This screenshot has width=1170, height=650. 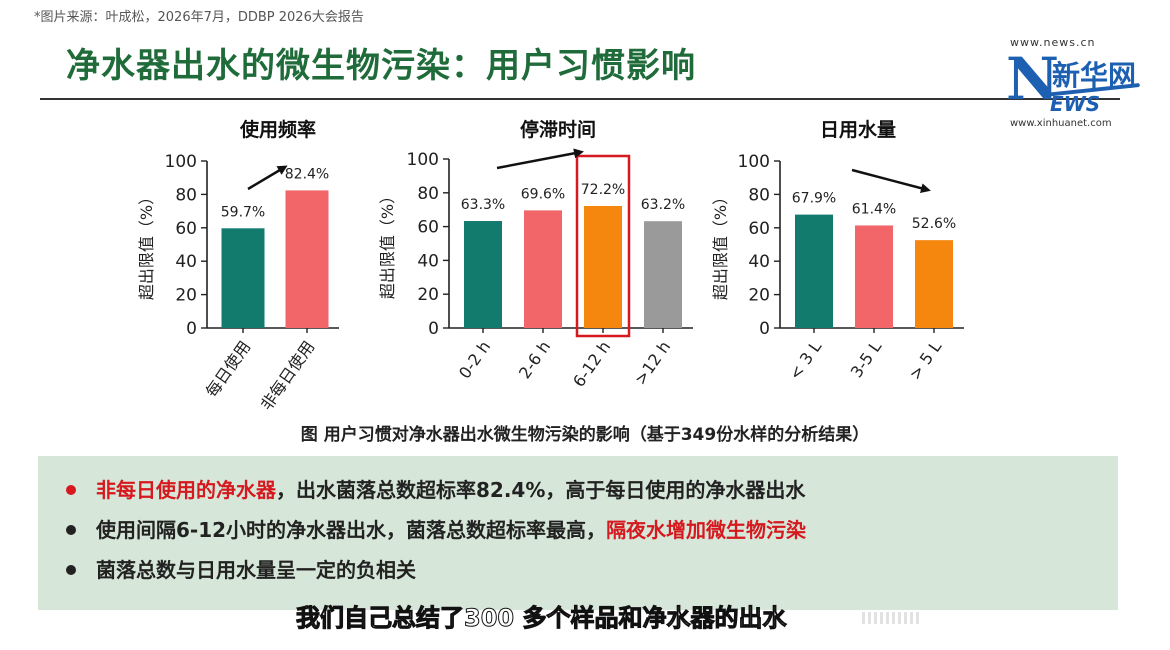 I want to click on logo-brand-en: EWS, so click(x=1075, y=104).